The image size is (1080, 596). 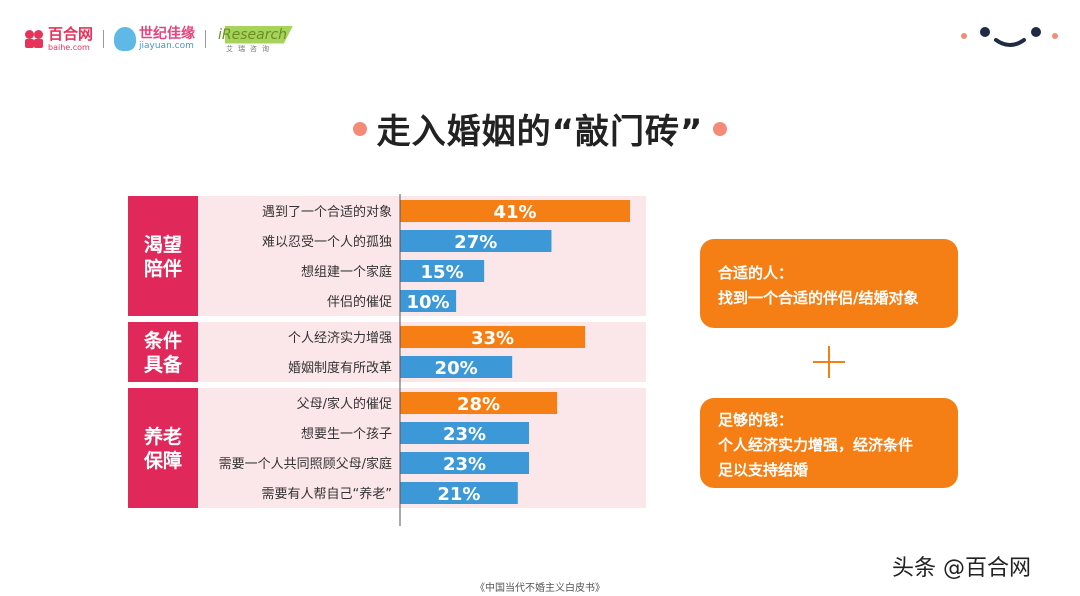 I want to click on category-label: 想要生一个孩子, so click(x=346, y=434).